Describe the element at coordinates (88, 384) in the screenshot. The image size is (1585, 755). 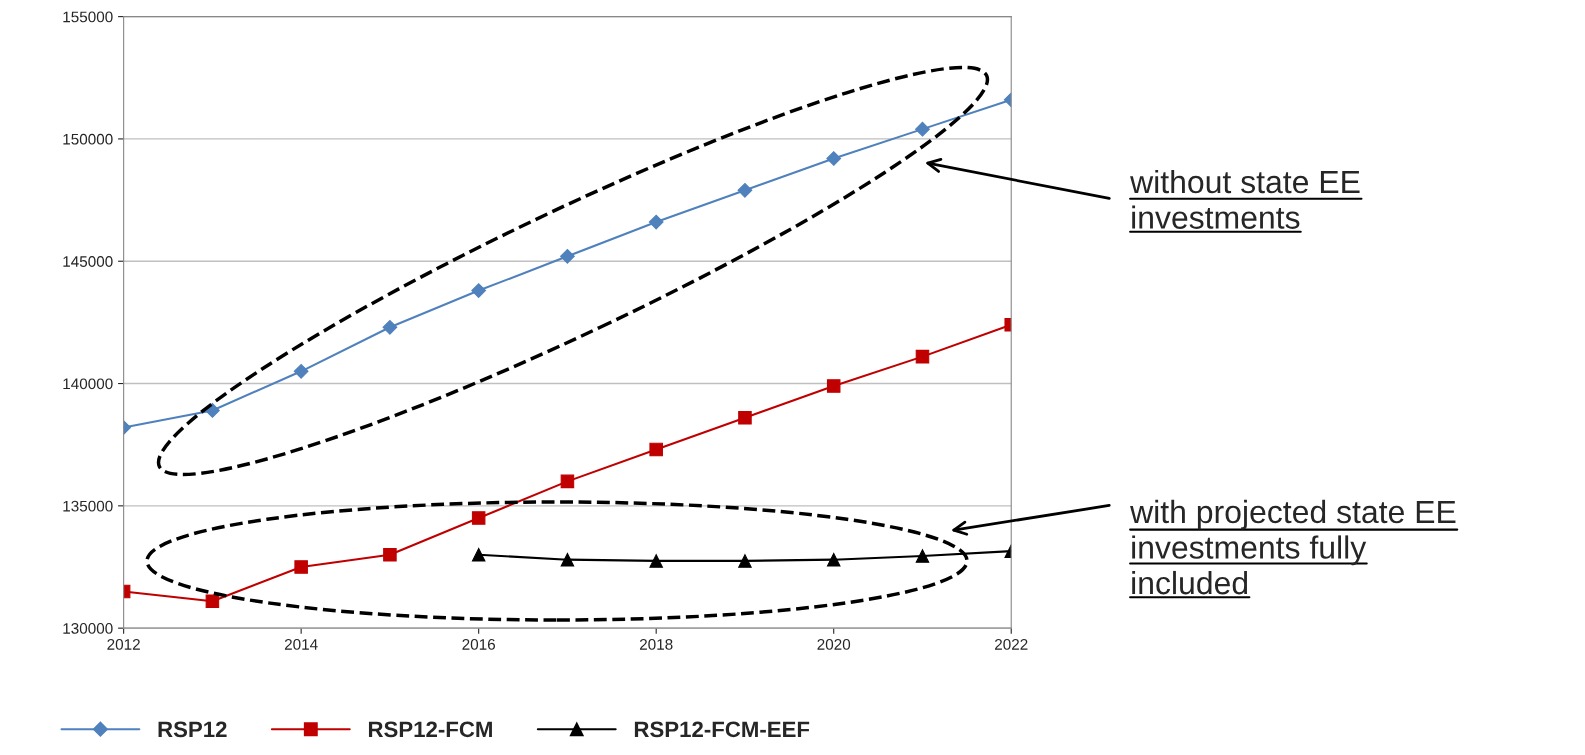
I see `y-tick-label: 140000` at that location.